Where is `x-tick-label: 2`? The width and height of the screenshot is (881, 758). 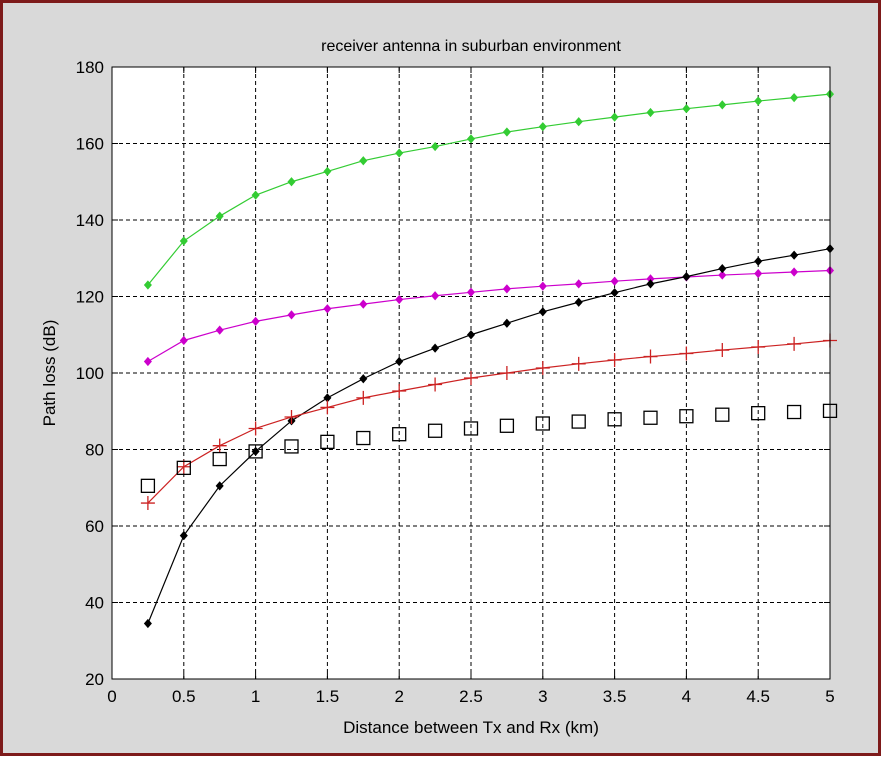 x-tick-label: 2 is located at coordinates (398, 696).